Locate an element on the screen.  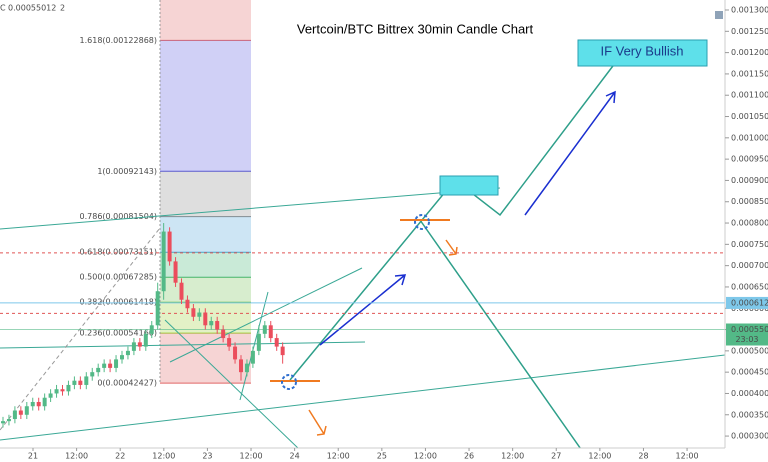
annotation: IF Very Bullish is located at coordinates (641, 50).